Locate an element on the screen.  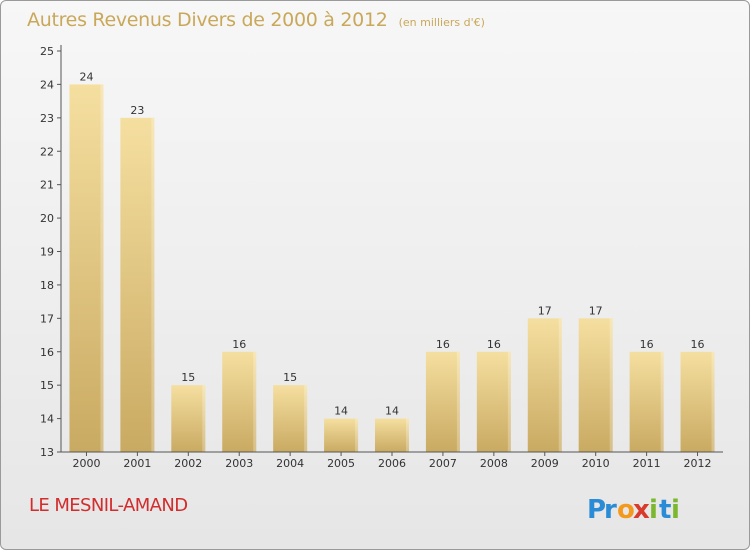
bar-highlight-2011 is located at coordinates (662, 401).